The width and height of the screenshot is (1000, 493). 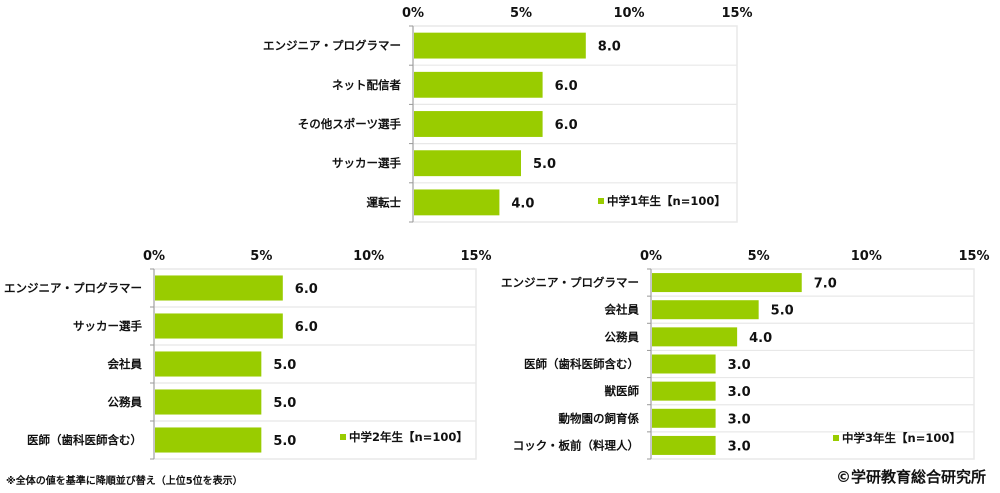 What do you see at coordinates (609, 47) in the screenshot?
I see `value-label: 8.0` at bounding box center [609, 47].